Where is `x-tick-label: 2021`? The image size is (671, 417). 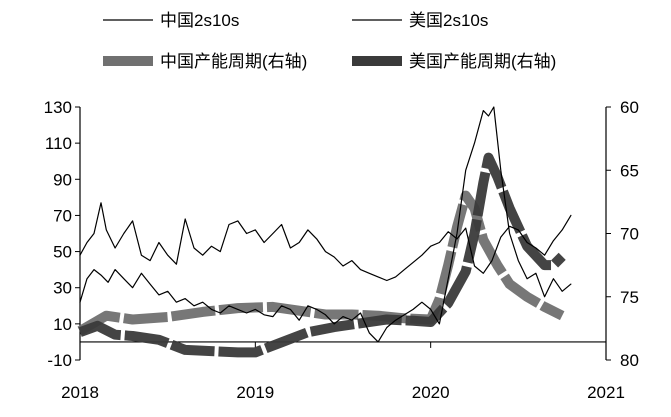
x-tick-label: 2021 is located at coordinates (606, 392).